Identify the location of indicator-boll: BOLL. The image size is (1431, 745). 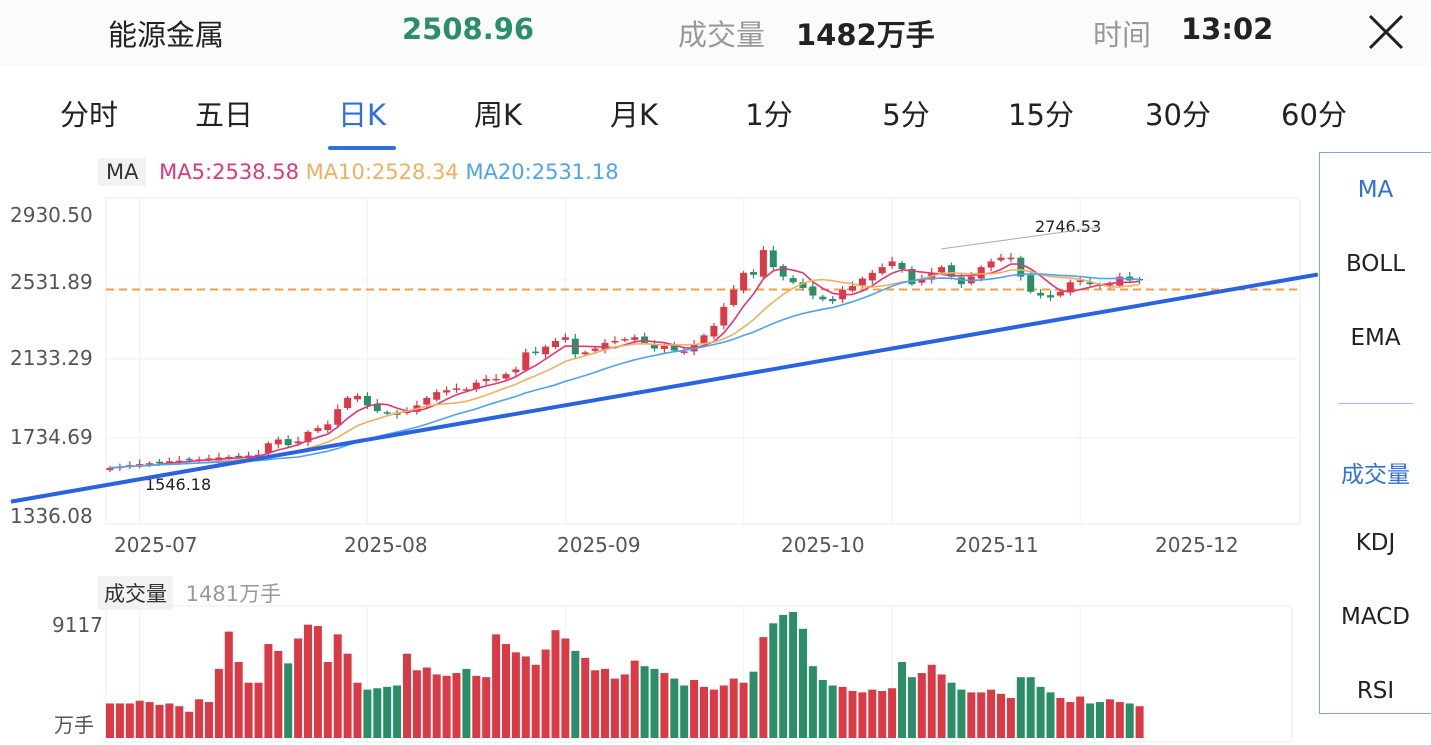
(1375, 264).